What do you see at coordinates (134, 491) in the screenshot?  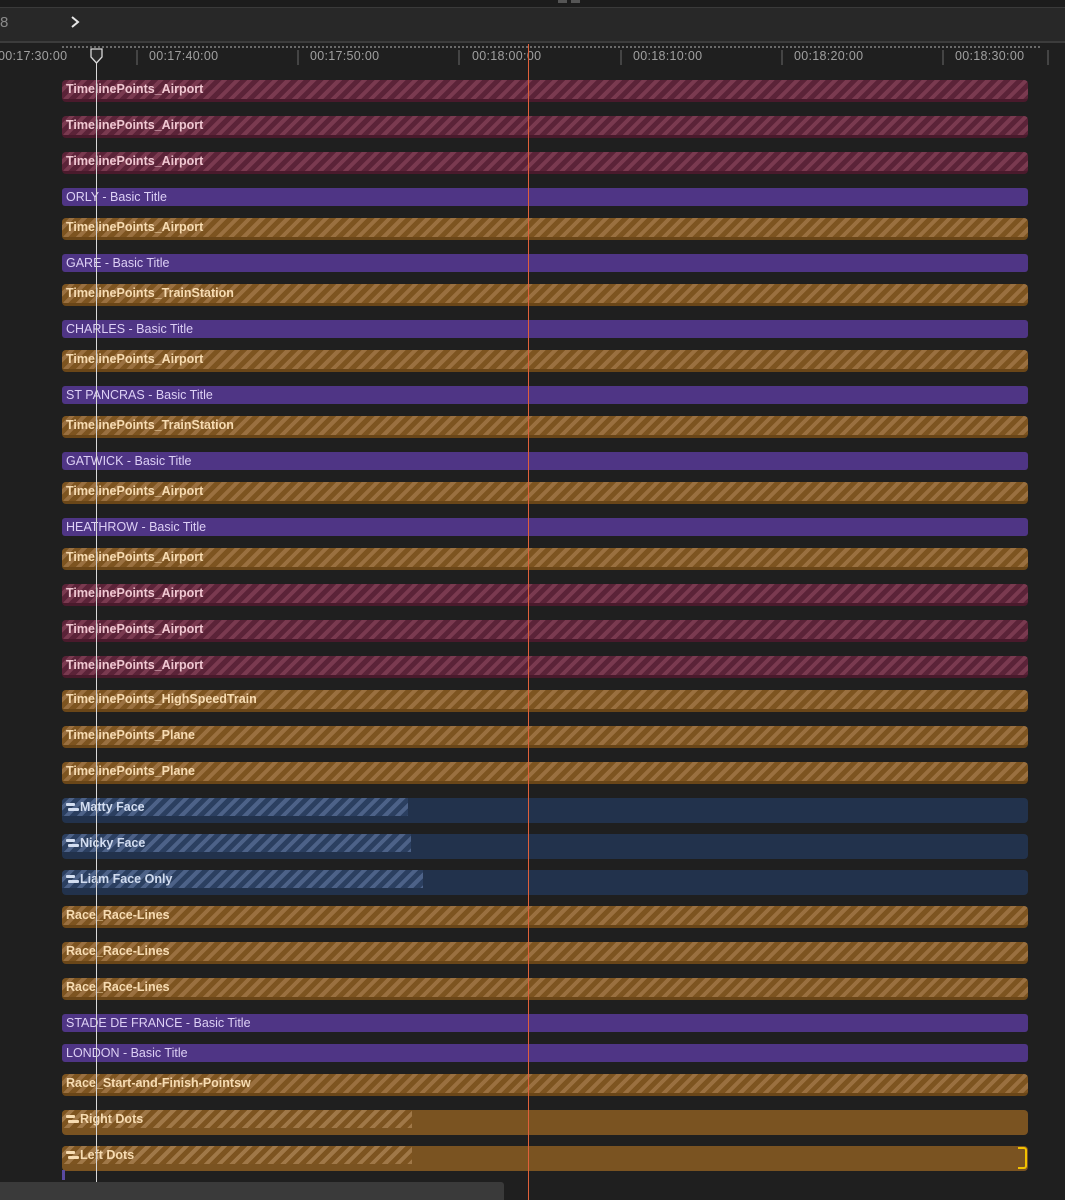 I see `clip-label: TimelinePoints_Airport` at bounding box center [134, 491].